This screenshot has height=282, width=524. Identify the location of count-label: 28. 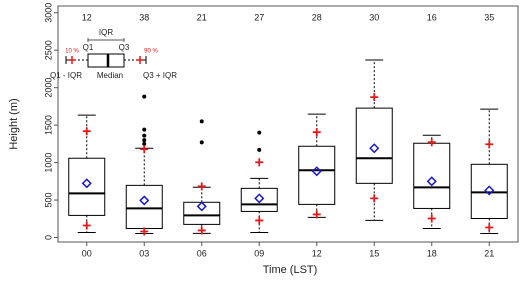
(317, 17).